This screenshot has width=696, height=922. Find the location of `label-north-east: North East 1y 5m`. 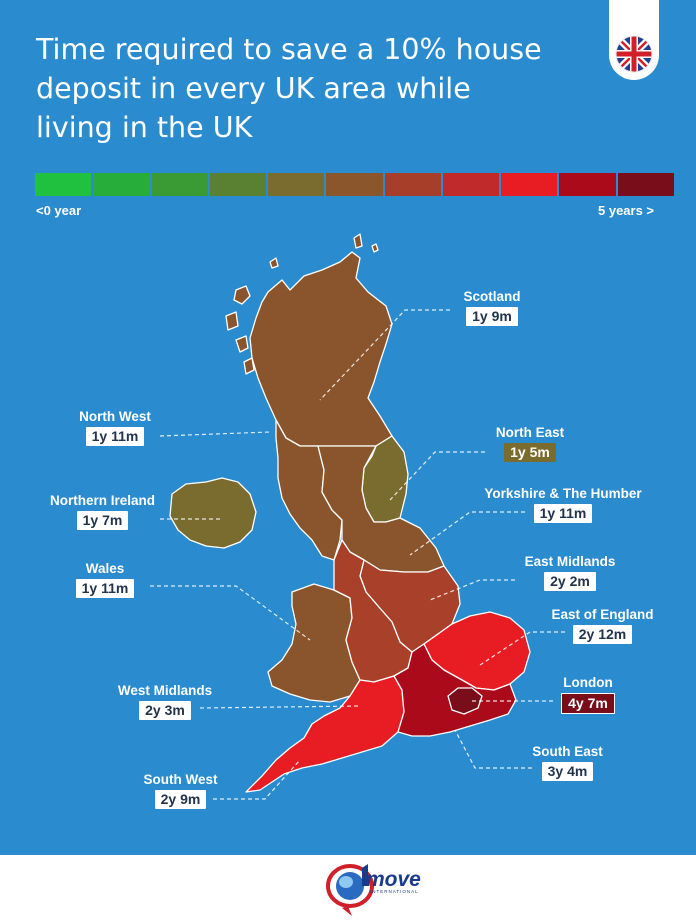

label-north-east: North East 1y 5m is located at coordinates (530, 443).